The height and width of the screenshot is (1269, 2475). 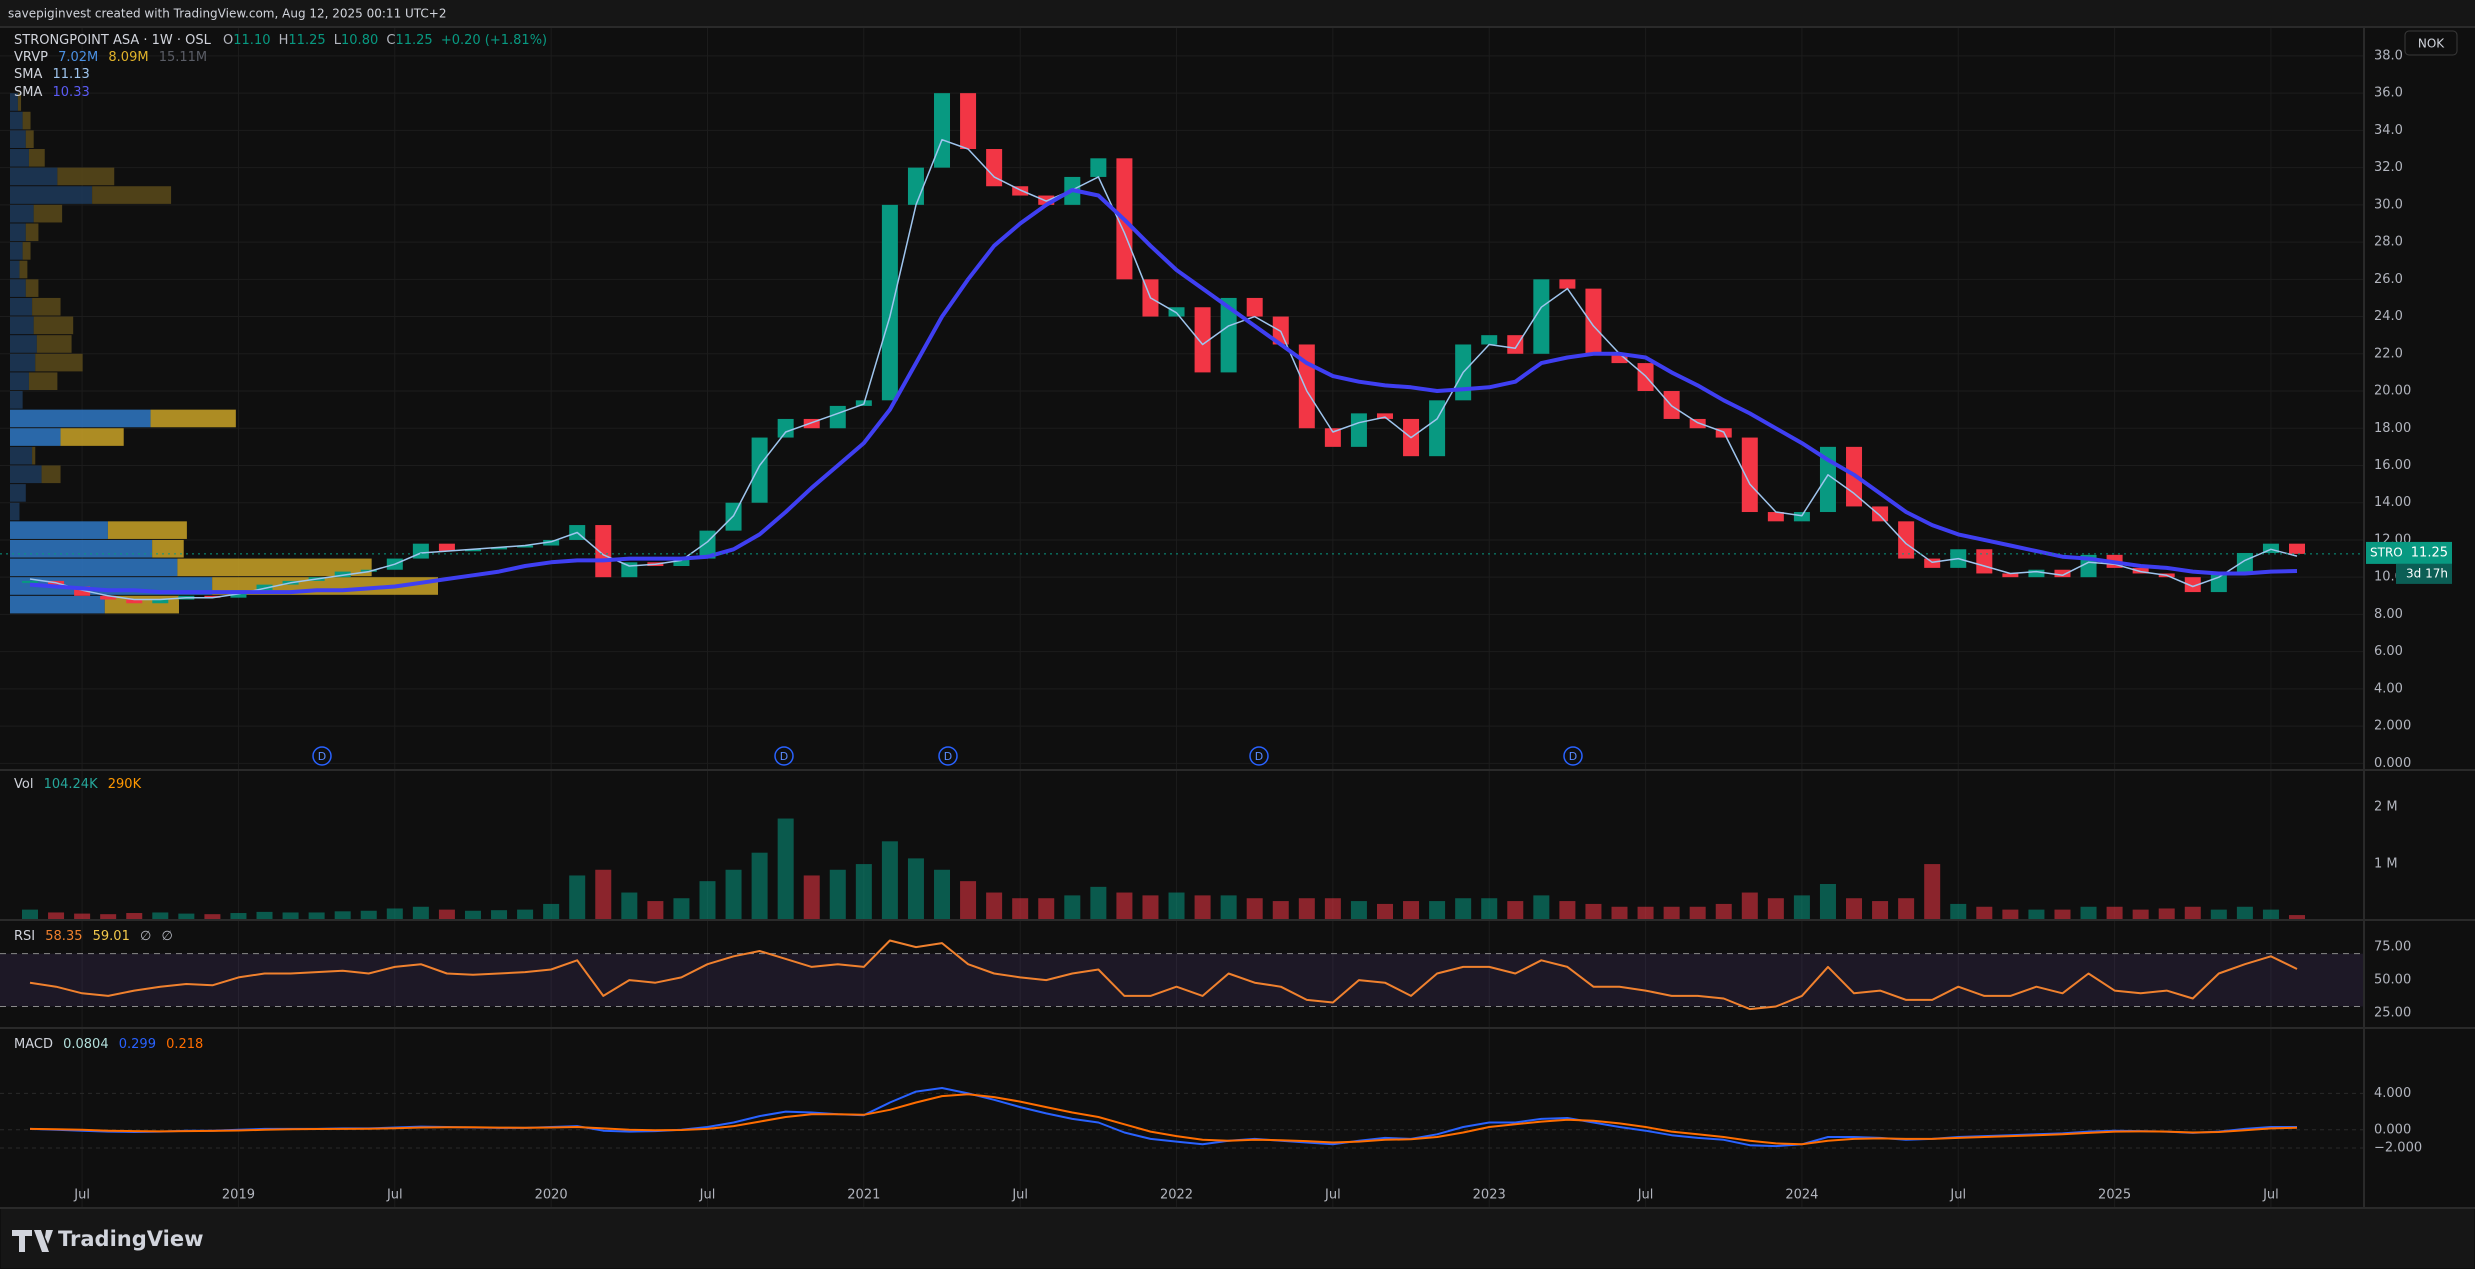 What do you see at coordinates (1645, 1195) in the screenshot?
I see `x-tick-label: Jul` at bounding box center [1645, 1195].